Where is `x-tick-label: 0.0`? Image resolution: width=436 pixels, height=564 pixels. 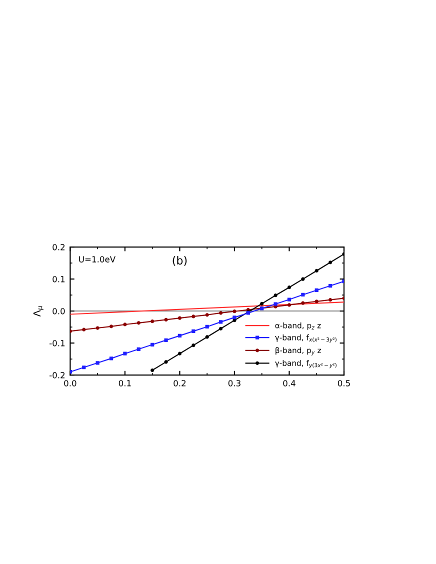
x-tick-label: 0.0 is located at coordinates (70, 383).